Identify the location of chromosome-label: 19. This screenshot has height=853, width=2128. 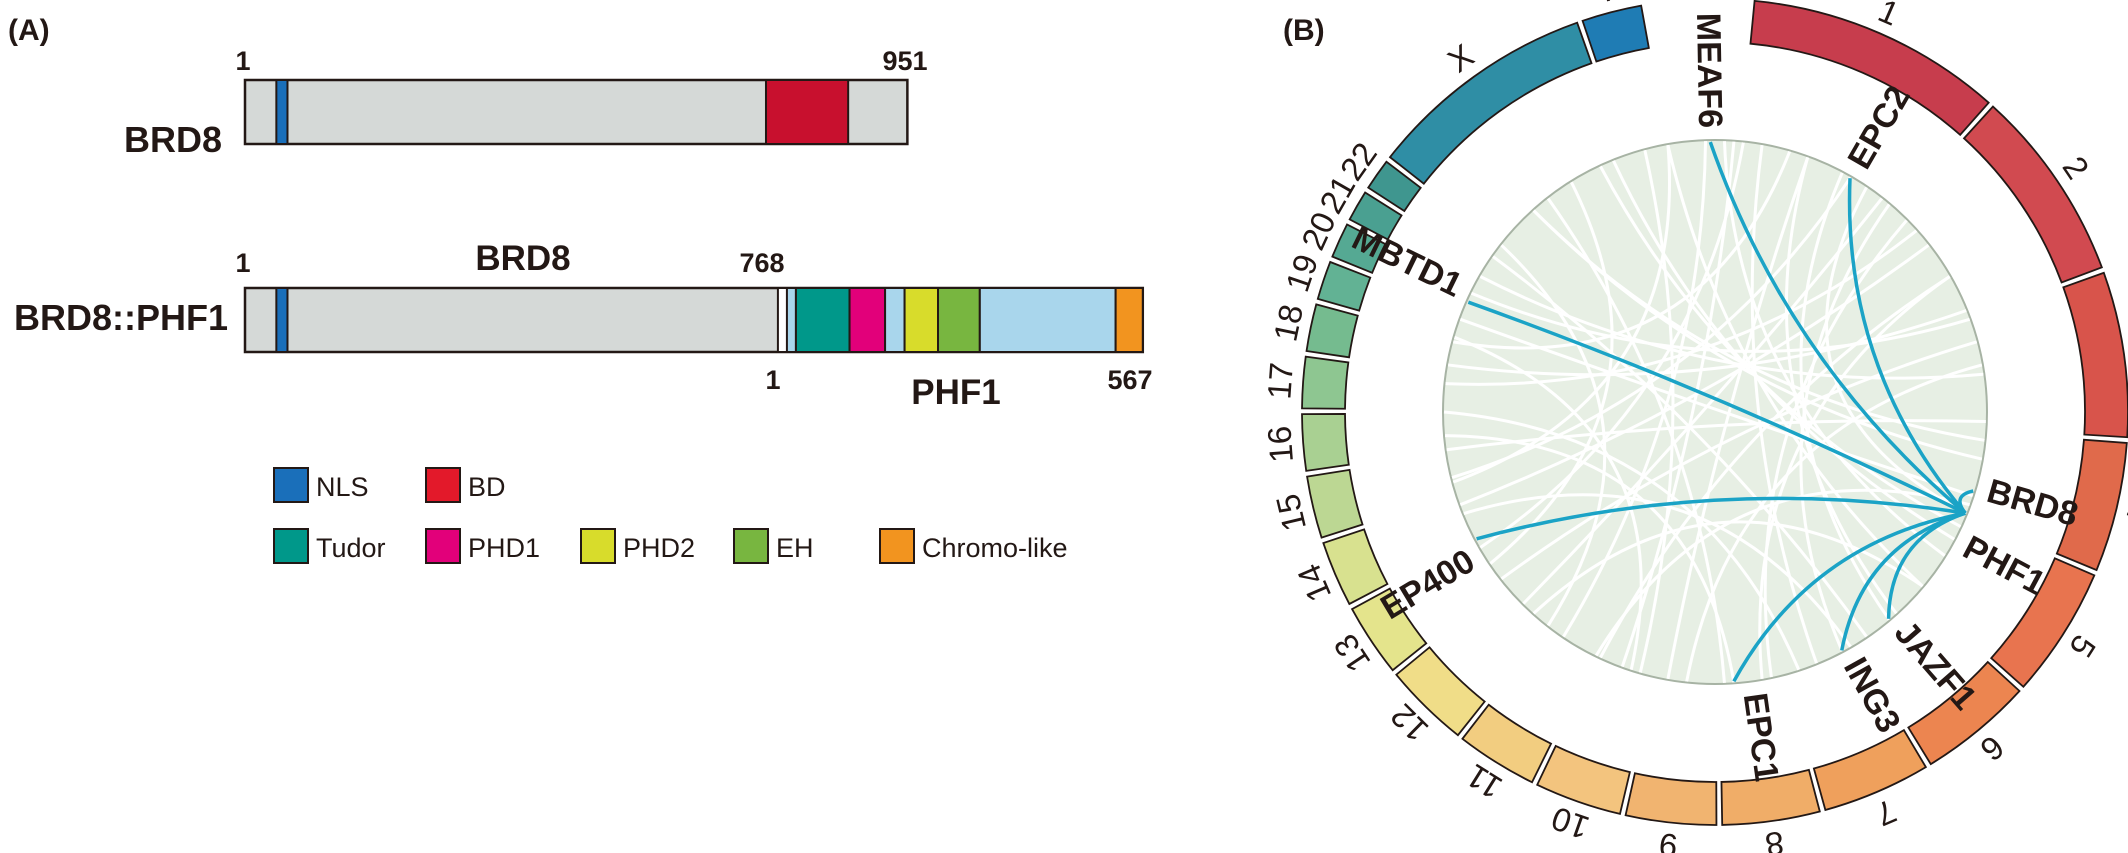
(1301, 273).